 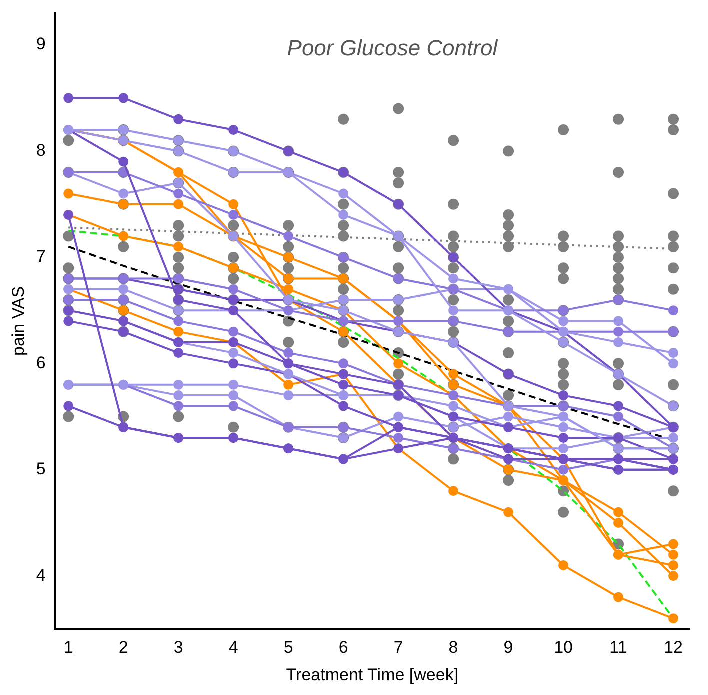 I want to click on x-axis-title: Treatment Time [week], so click(x=372, y=674).